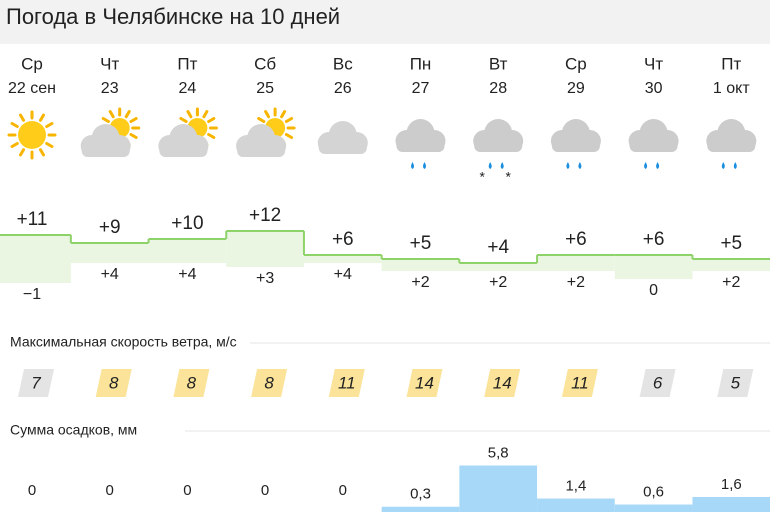 The image size is (770, 512). Describe the element at coordinates (32, 294) in the screenshot. I see `temp-min: −1` at that location.